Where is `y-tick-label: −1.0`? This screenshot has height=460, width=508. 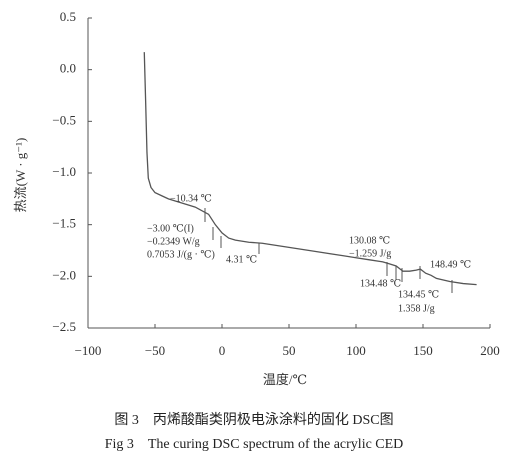
y-tick-label: −1.0 is located at coordinates (64, 171).